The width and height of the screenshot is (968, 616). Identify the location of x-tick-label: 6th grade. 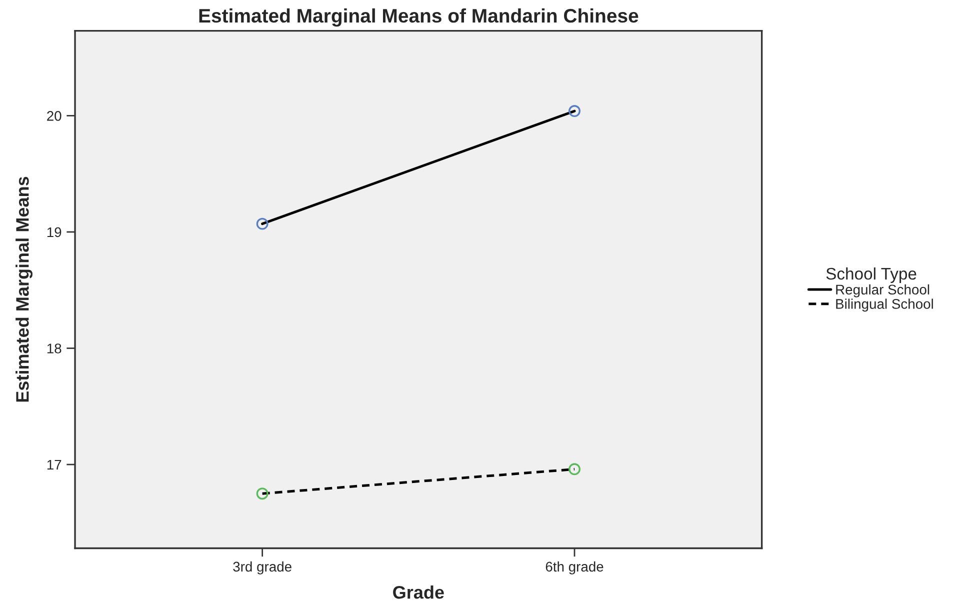
(575, 567).